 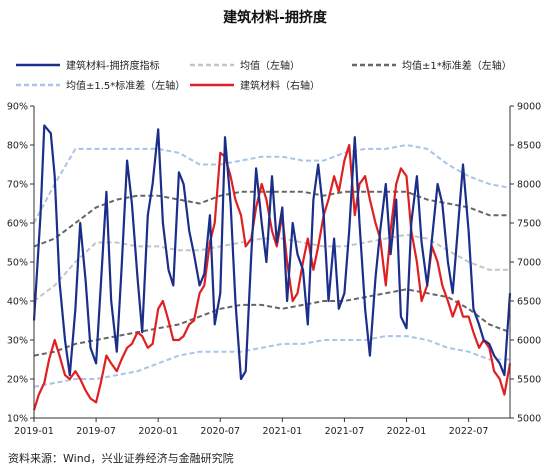 I want to click on y-right-tick-label-1: 5500, so click(x=529, y=380).